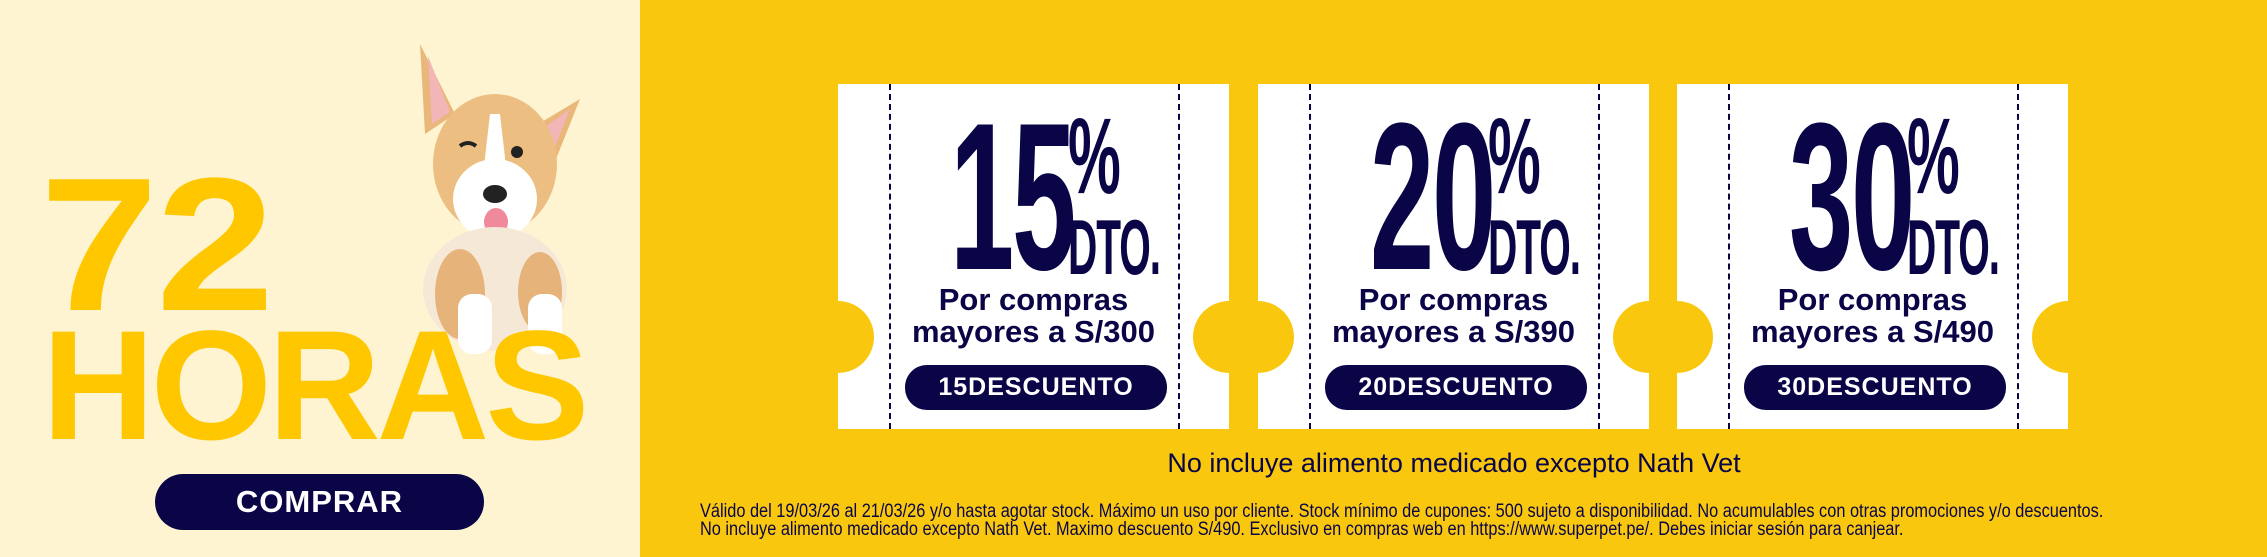 Image resolution: width=2267 pixels, height=557 pixels. I want to click on condition-line2: mayores a S/390, so click(1453, 331).